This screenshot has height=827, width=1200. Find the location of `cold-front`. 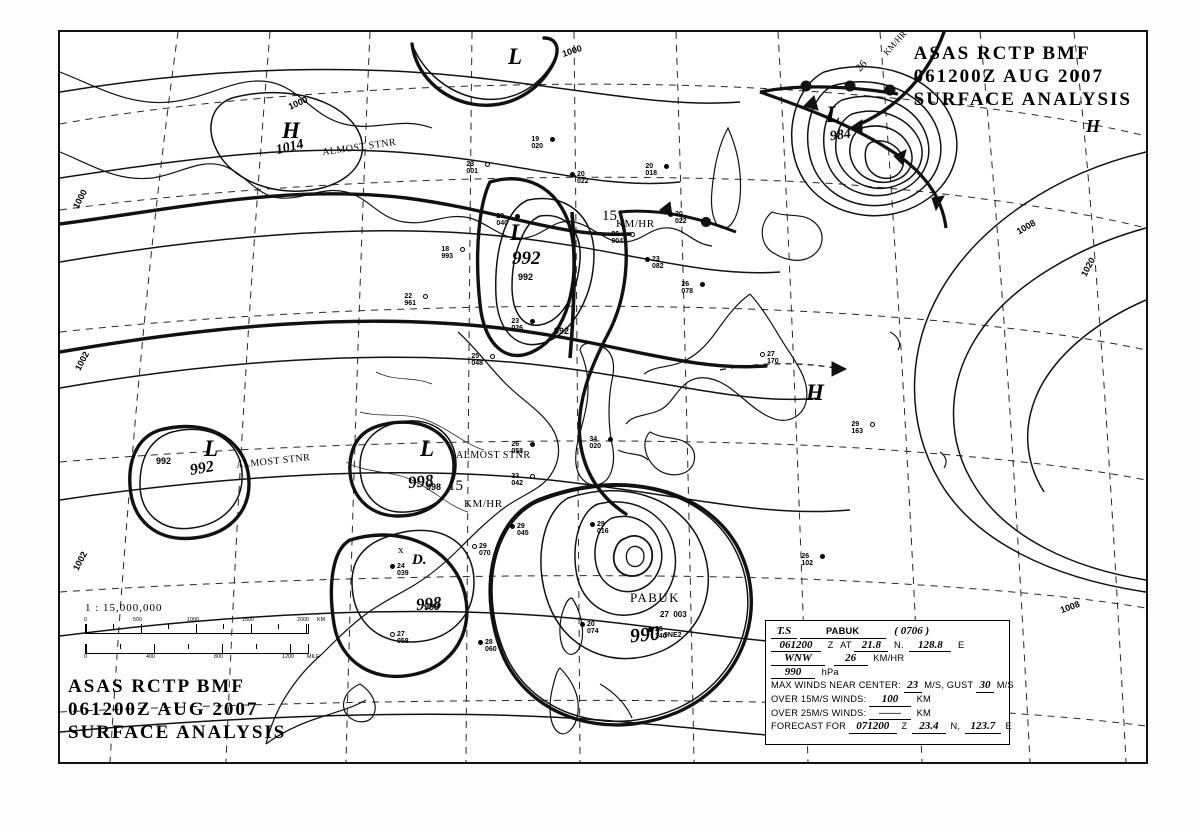

cold-front is located at coordinates (853, 159).